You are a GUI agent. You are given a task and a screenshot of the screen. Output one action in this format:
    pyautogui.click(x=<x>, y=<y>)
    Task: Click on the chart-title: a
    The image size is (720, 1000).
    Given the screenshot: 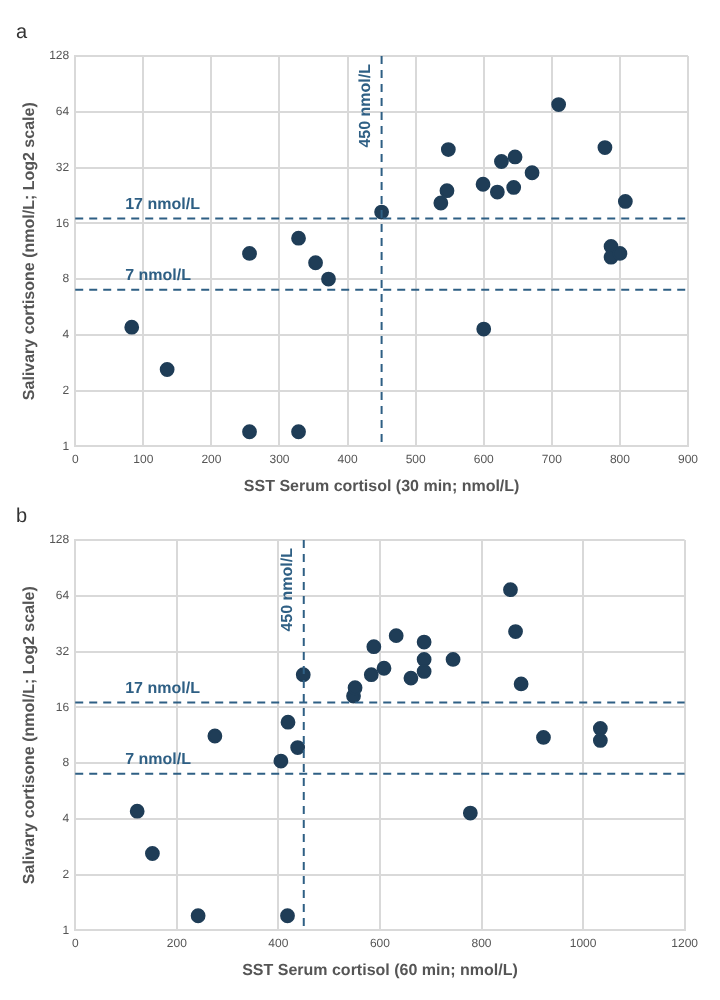 What is the action you would take?
    pyautogui.click(x=22, y=32)
    